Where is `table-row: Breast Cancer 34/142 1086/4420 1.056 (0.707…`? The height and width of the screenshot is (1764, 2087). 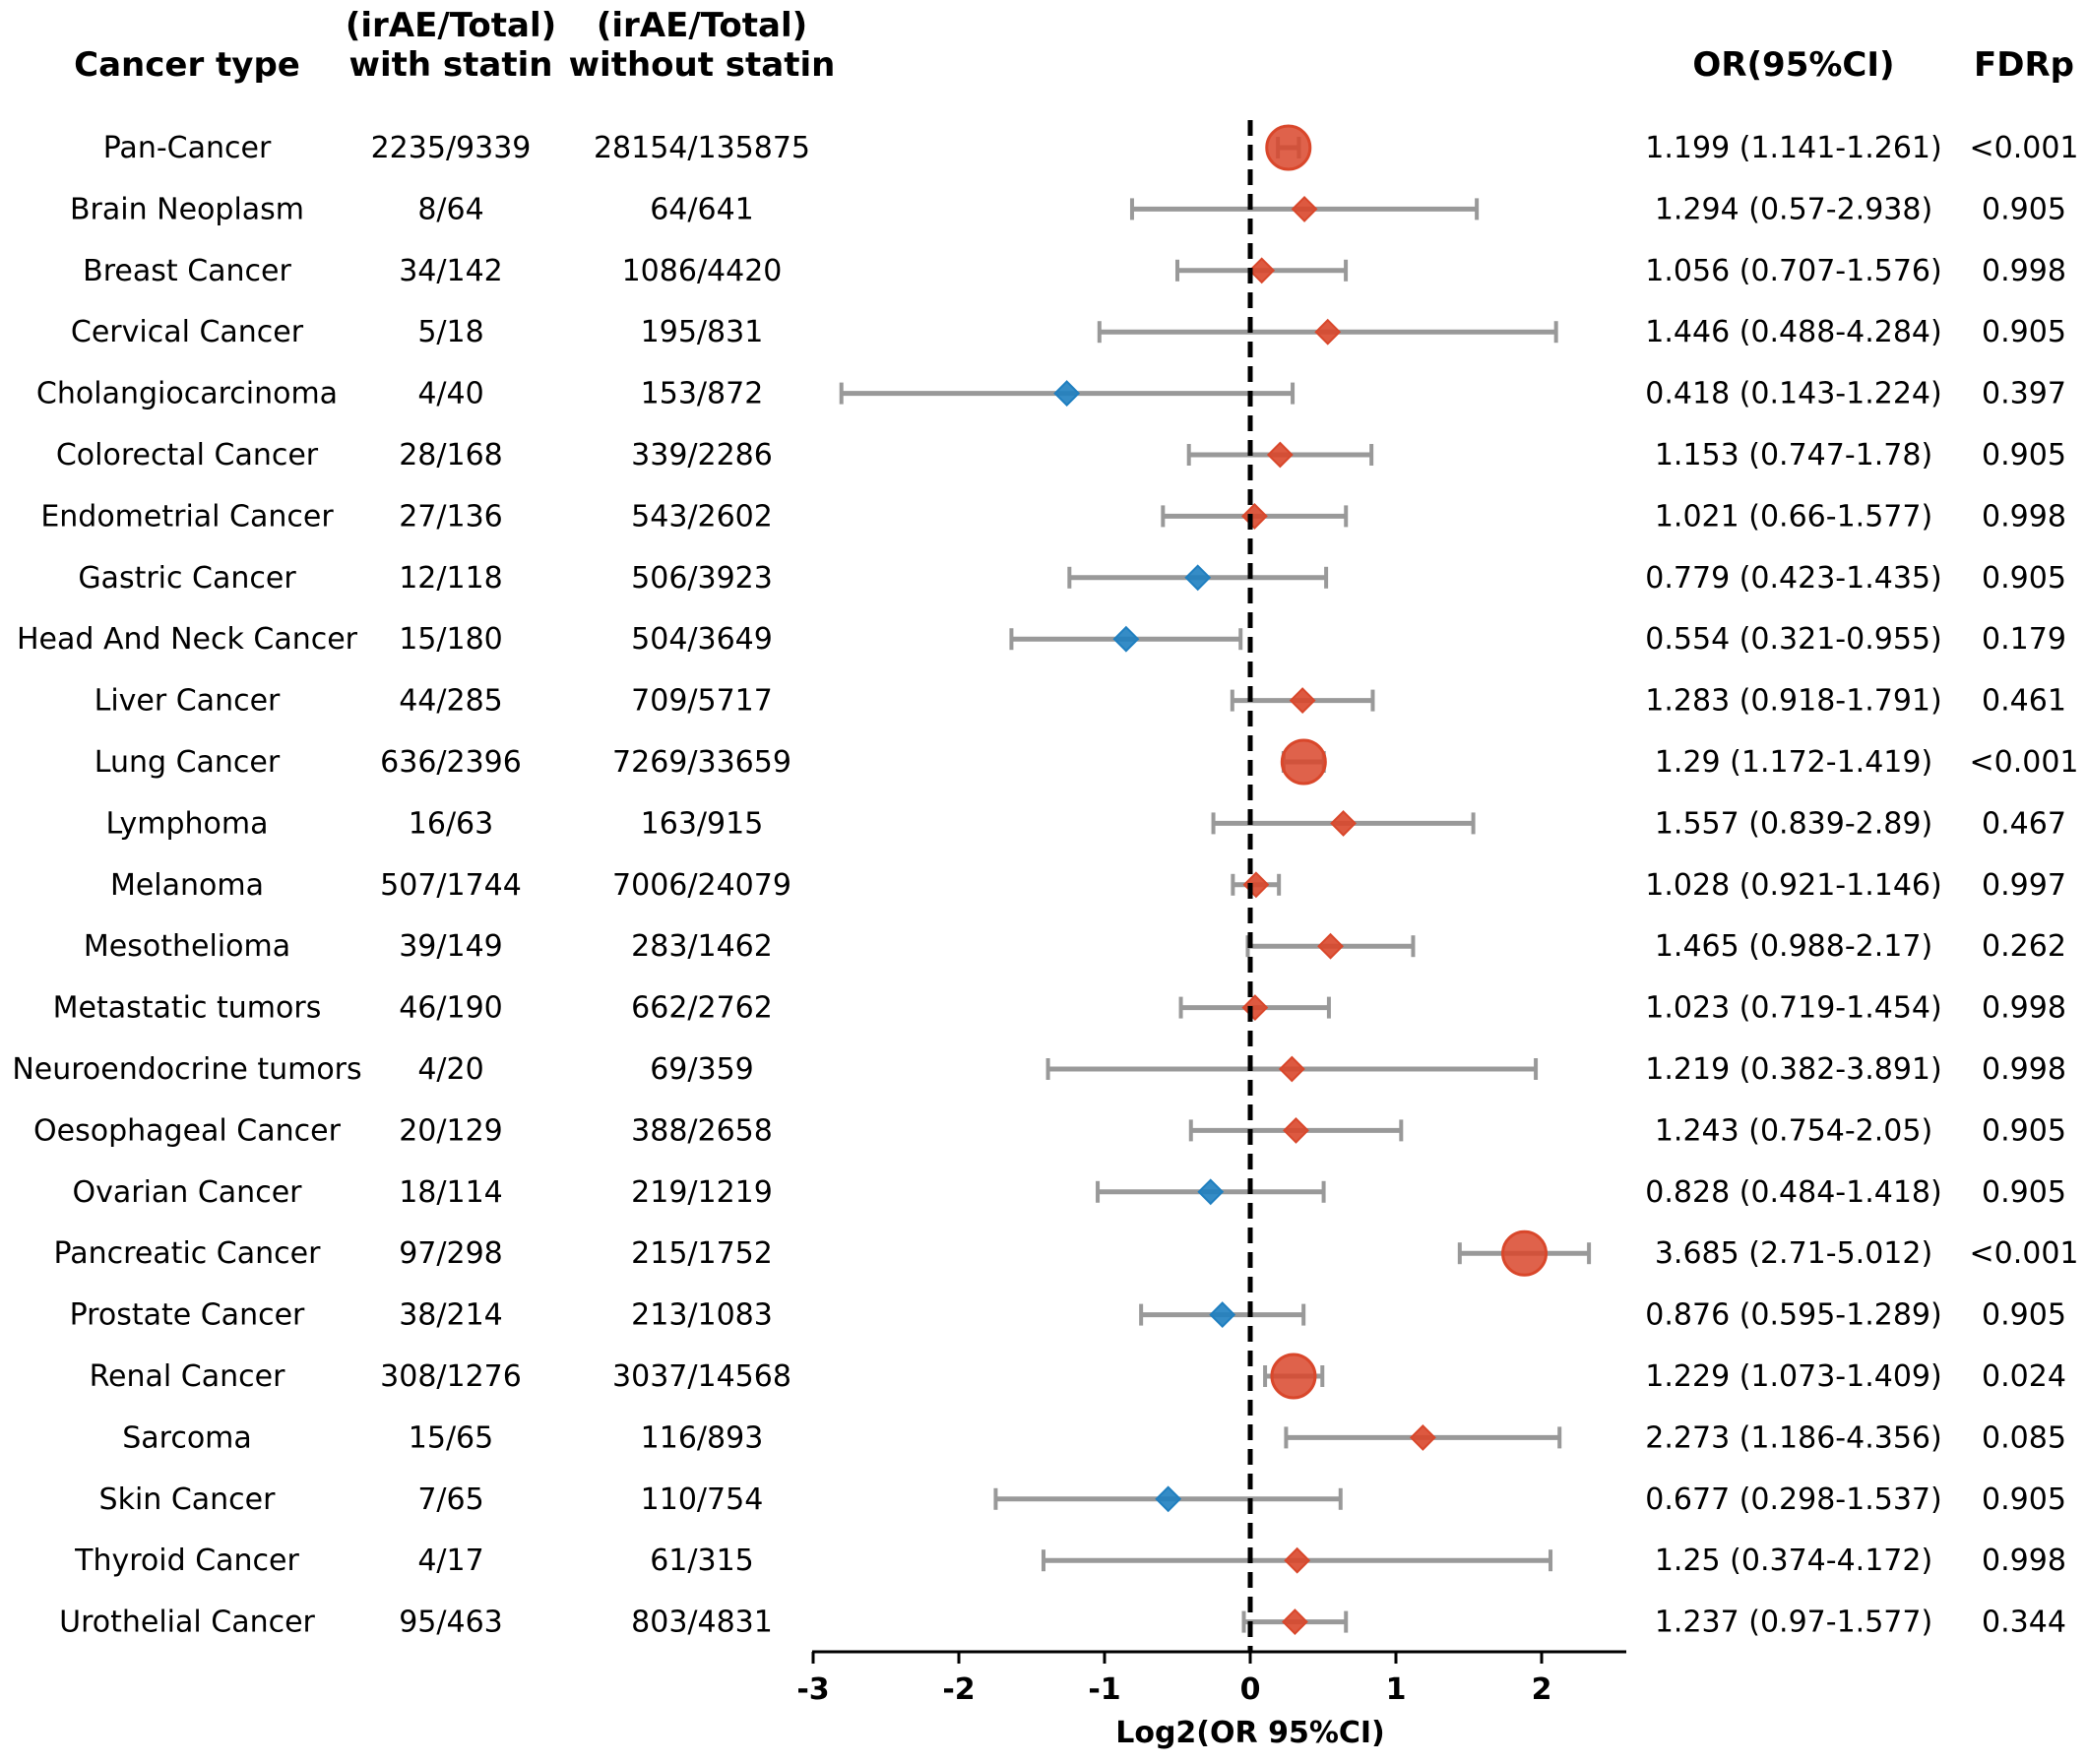
table-row: Breast Cancer 34/142 1086/4420 1.056 (0.707… is located at coordinates (1074, 271).